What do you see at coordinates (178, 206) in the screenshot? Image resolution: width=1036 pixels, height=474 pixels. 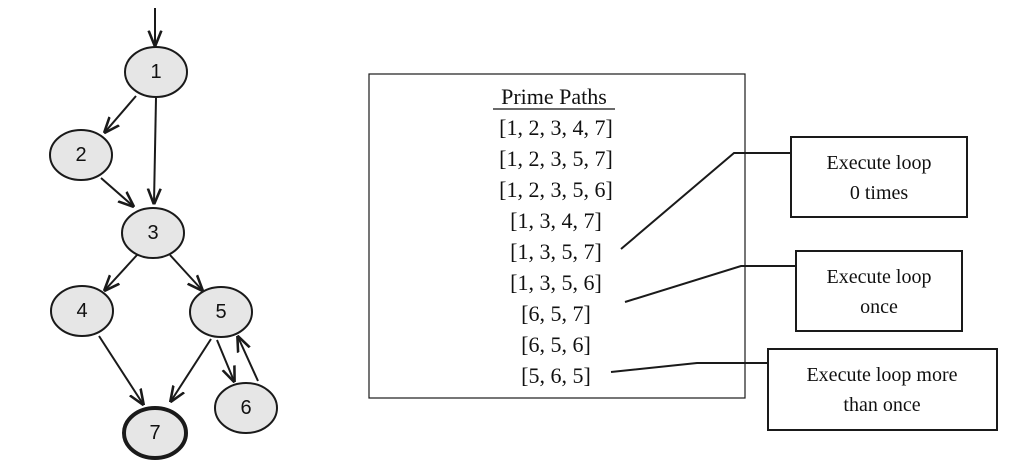 I see `graph-edges` at bounding box center [178, 206].